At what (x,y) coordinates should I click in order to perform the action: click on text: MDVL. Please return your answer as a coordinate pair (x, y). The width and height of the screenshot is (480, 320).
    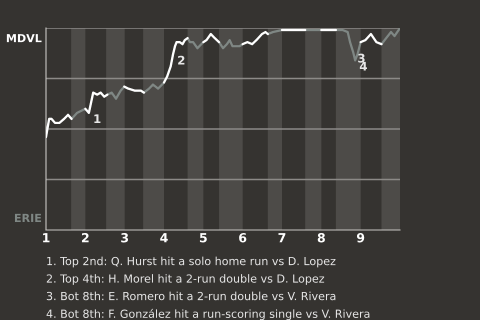
    Looking at the image, I should click on (24, 38).